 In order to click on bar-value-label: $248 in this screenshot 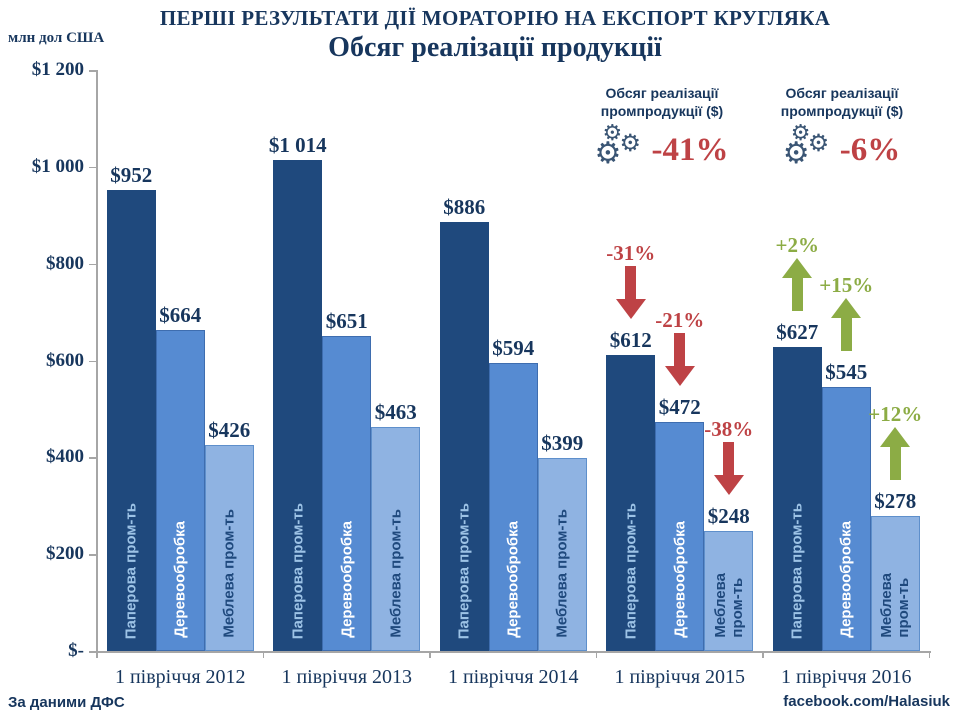, I will do `click(728, 515)`.